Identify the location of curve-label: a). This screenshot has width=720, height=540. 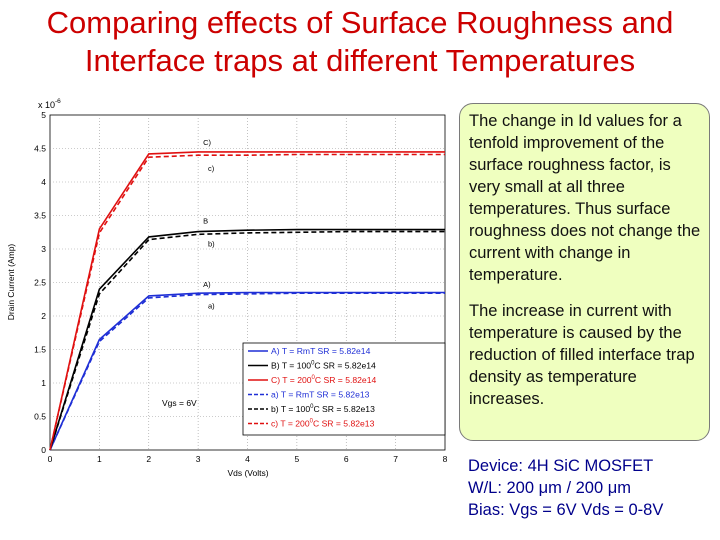
(211, 306).